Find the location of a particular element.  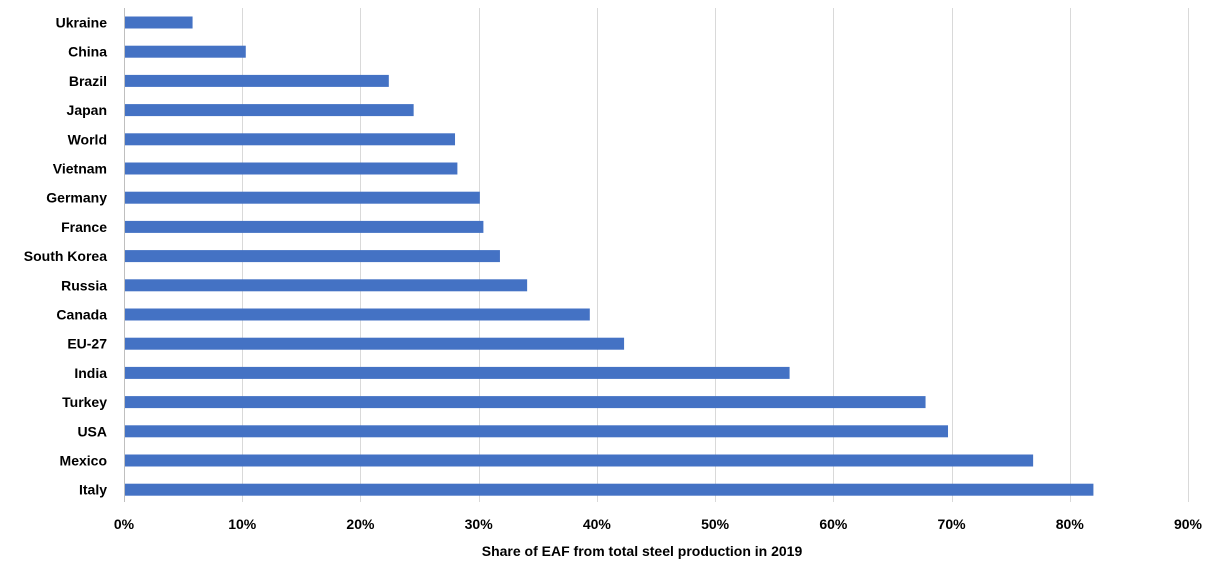

bar-germany is located at coordinates (302, 197).